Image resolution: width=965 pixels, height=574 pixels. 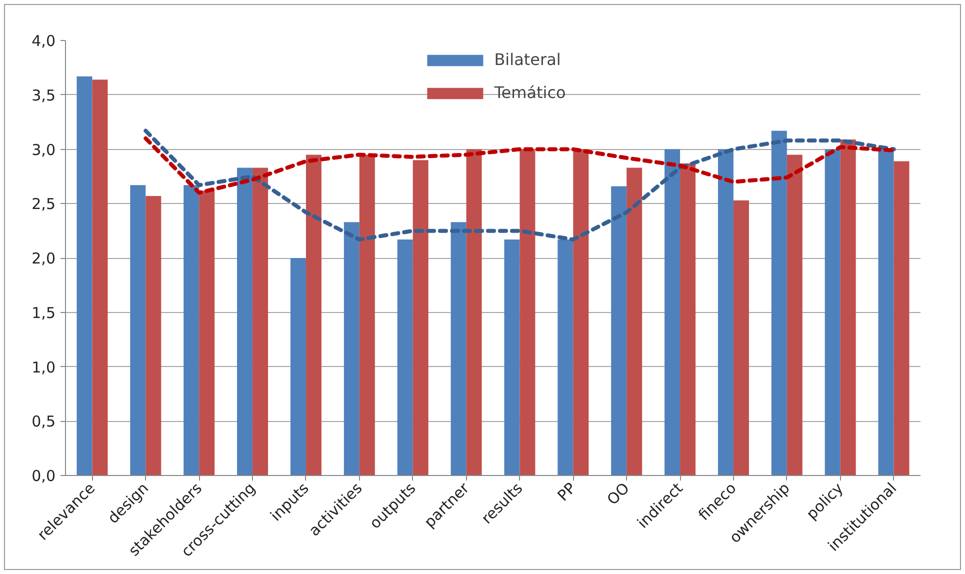 I want to click on y-tick-label: 0,0, so click(x=44, y=476).